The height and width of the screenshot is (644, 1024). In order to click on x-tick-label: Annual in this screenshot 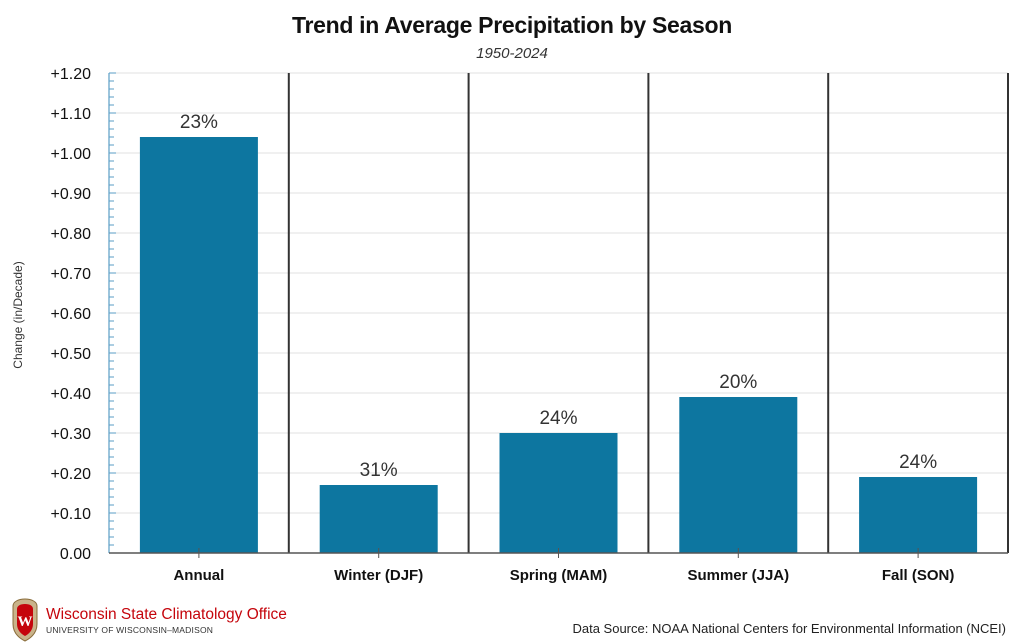, I will do `click(198, 575)`.